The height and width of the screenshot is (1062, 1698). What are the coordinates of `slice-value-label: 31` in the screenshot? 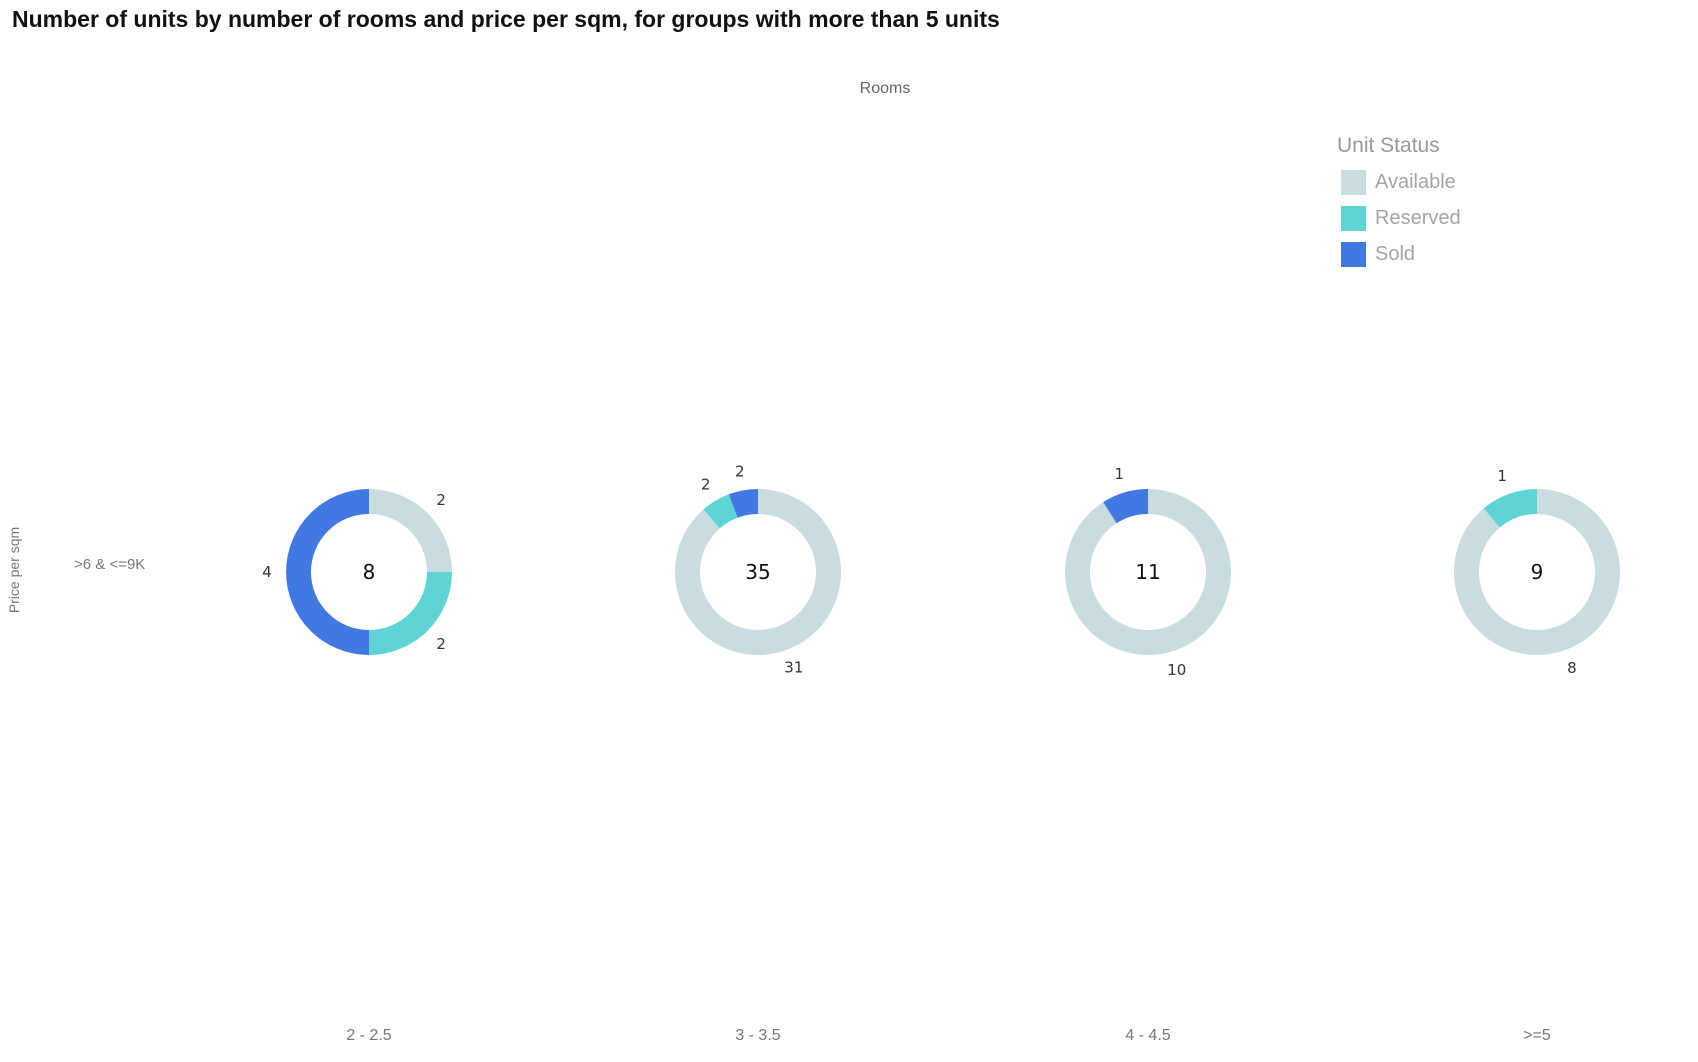 It's located at (793, 667).